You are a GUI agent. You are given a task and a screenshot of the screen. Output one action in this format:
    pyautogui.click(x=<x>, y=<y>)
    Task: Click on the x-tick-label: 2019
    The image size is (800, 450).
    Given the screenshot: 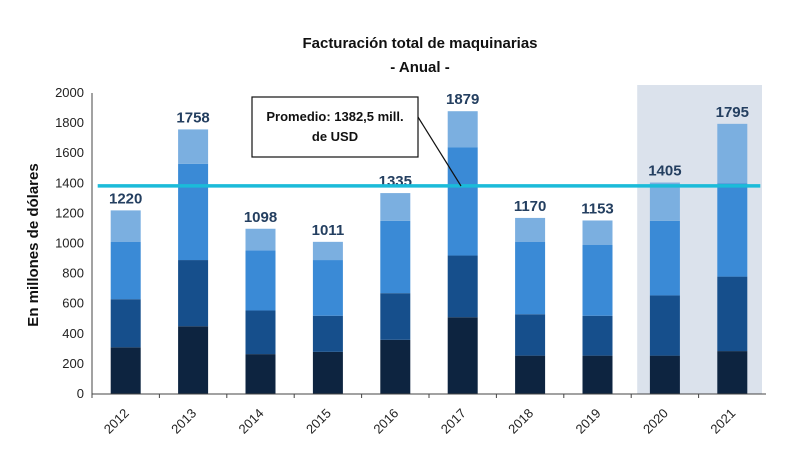 What is the action you would take?
    pyautogui.click(x=588, y=421)
    